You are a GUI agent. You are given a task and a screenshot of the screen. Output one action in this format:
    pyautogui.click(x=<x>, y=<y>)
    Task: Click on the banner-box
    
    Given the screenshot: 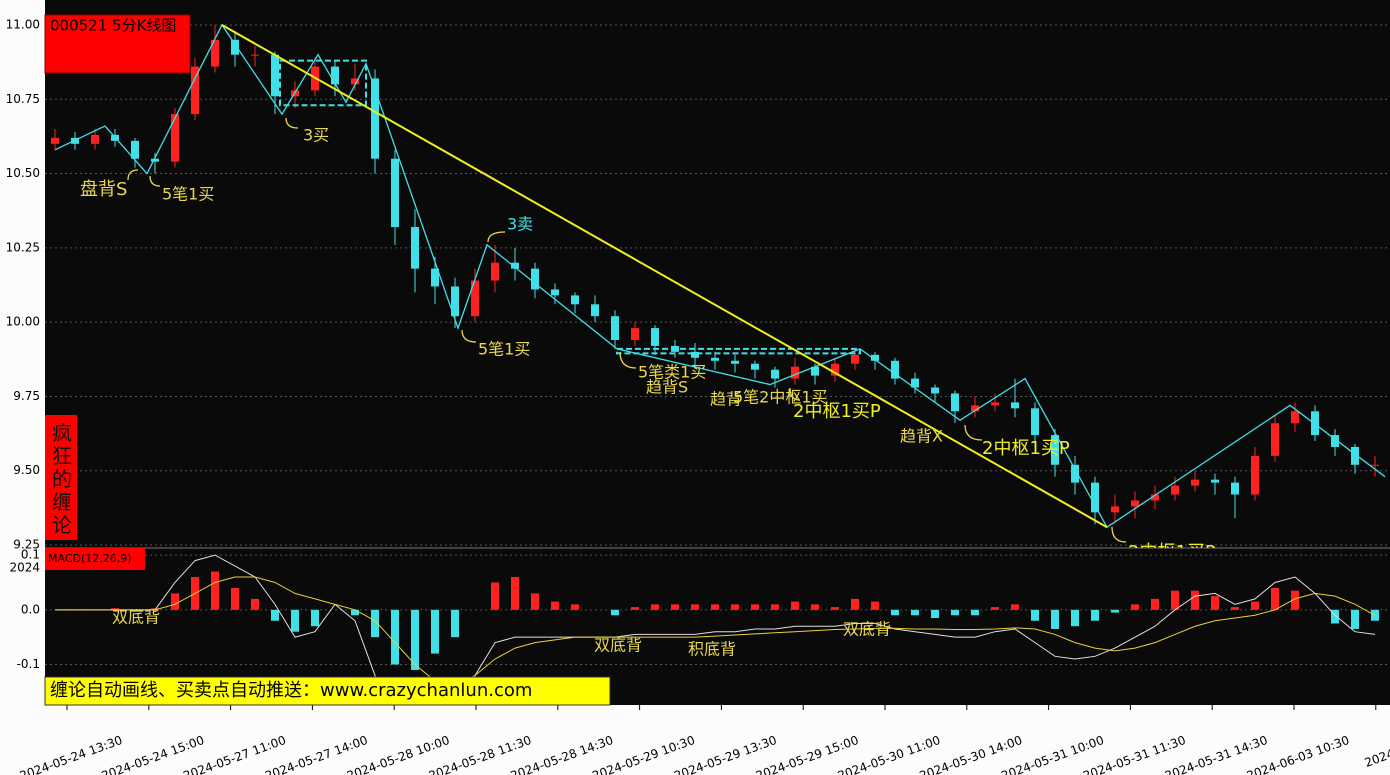 What is the action you would take?
    pyautogui.click(x=327, y=691)
    